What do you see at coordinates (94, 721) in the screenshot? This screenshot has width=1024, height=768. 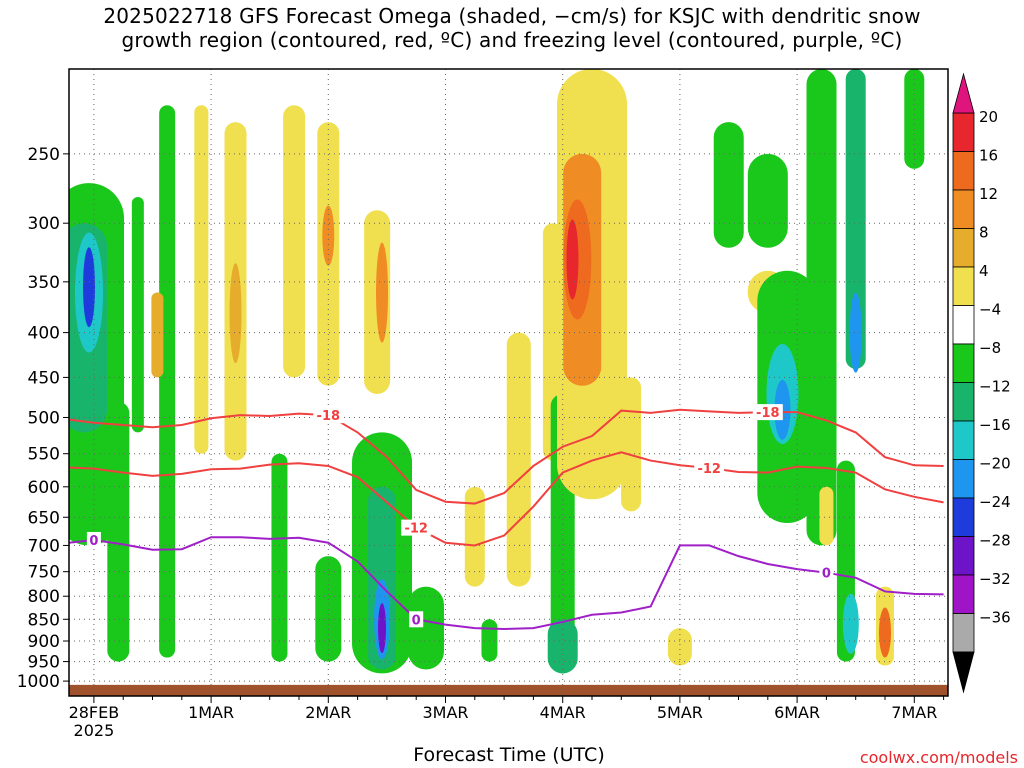 I see `x-tick-label: 28FEB 2025` at bounding box center [94, 721].